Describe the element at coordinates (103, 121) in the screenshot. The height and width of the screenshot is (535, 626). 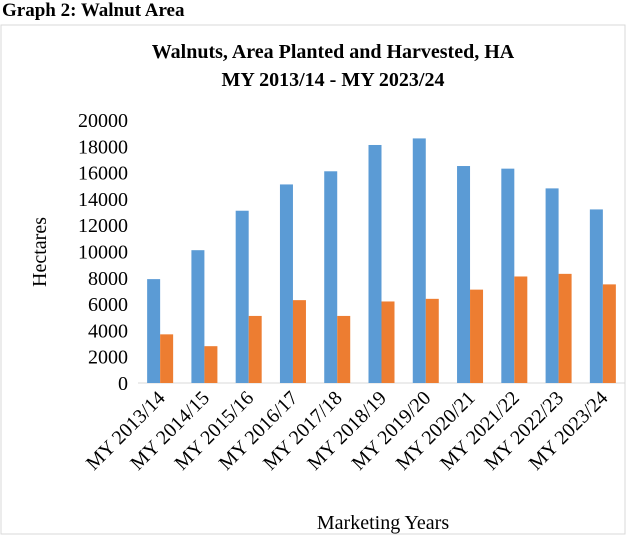
I see `y-tick-label: 20000` at that location.